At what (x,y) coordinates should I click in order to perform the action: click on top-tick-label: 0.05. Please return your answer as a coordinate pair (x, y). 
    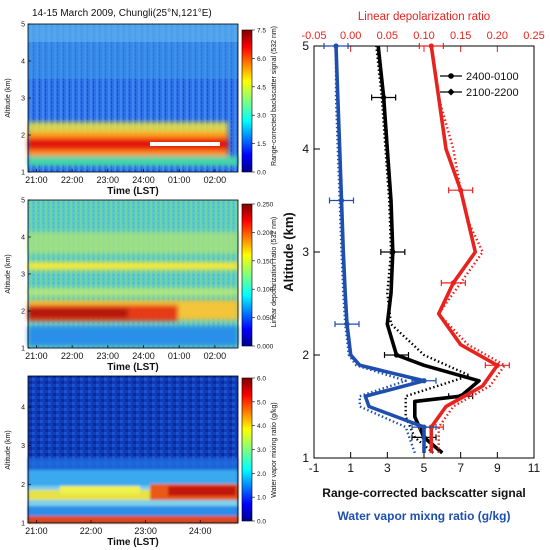
    Looking at the image, I should click on (387, 36).